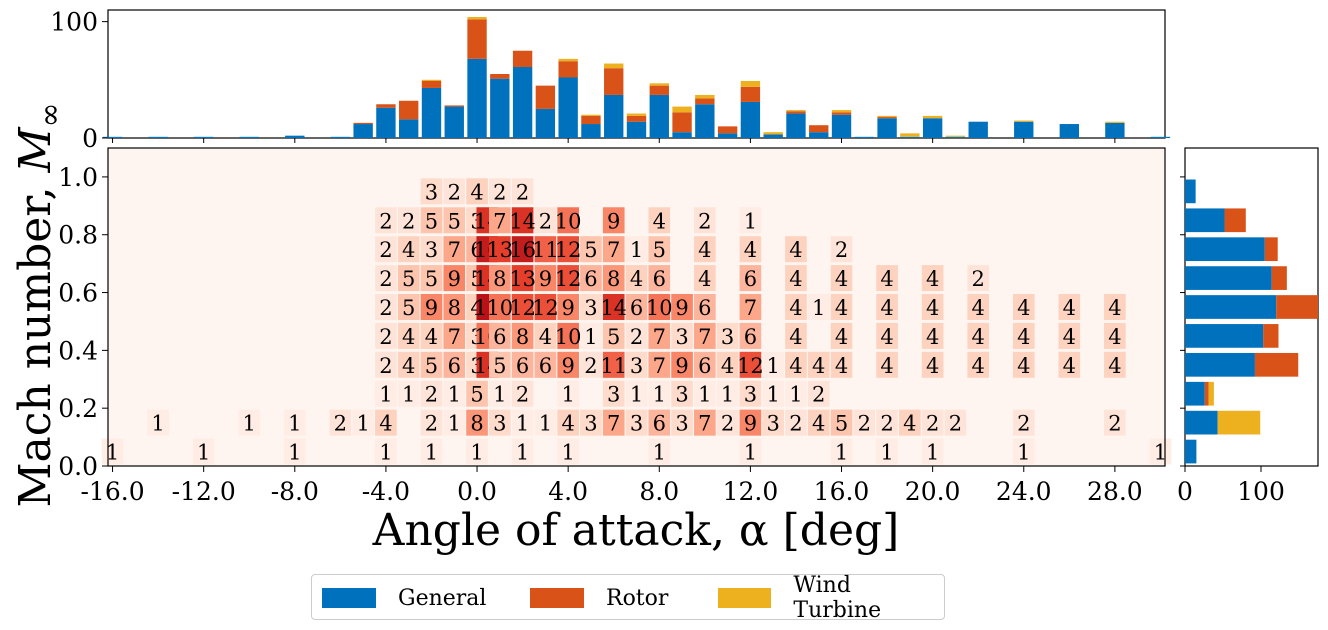 The height and width of the screenshot is (630, 1328). Describe the element at coordinates (636, 530) in the screenshot. I see `x-axis-label: Angle of attack, α [deg]` at that location.